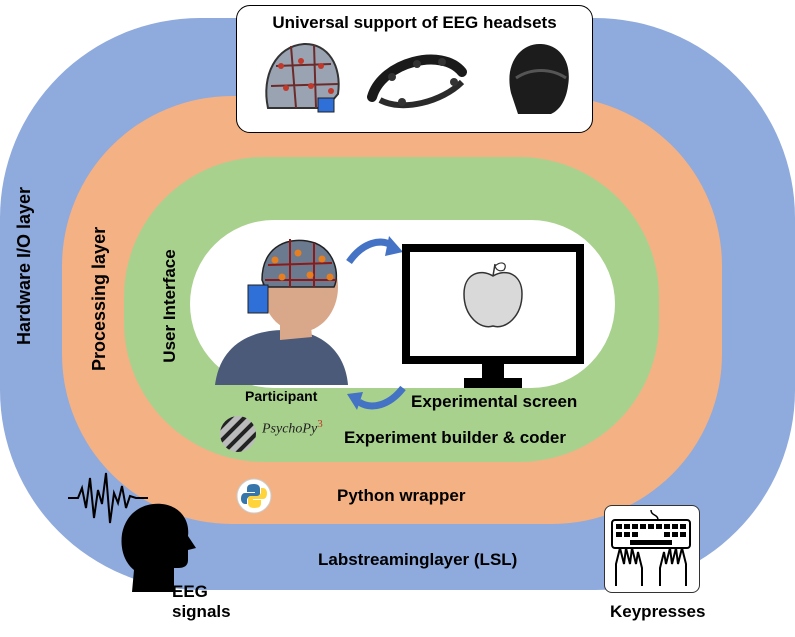 Image resolution: width=795 pixels, height=637 pixels. I want to click on psychopy-wordmark: PsychoPy3, so click(292, 428).